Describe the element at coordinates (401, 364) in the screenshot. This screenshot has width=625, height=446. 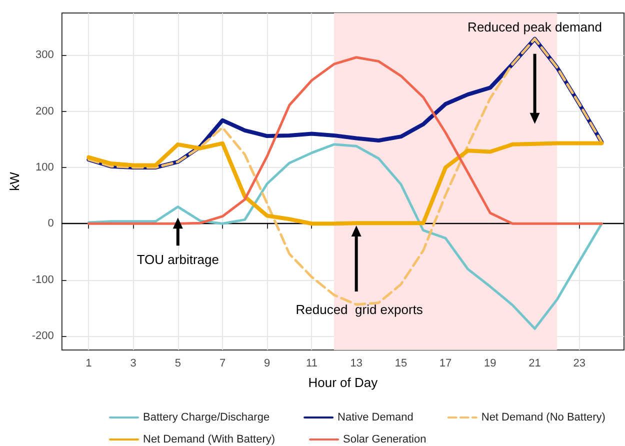
I see `x-tick-label: 15` at that location.